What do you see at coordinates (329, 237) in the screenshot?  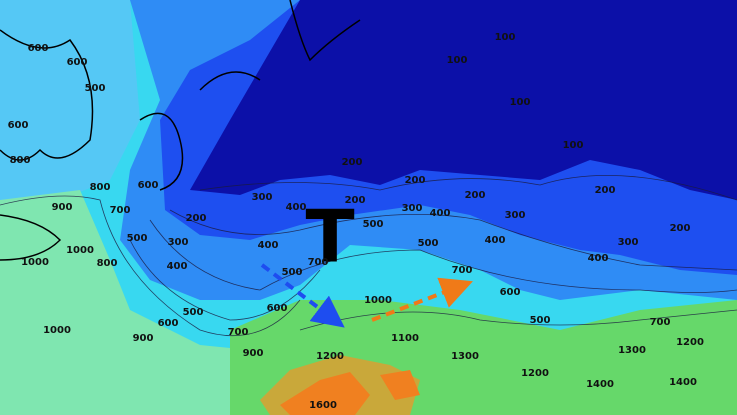 I see `pressure-marker: T` at bounding box center [329, 237].